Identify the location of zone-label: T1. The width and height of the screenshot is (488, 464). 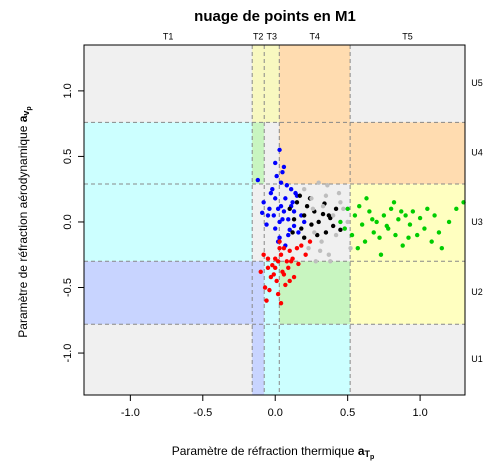
(168, 36).